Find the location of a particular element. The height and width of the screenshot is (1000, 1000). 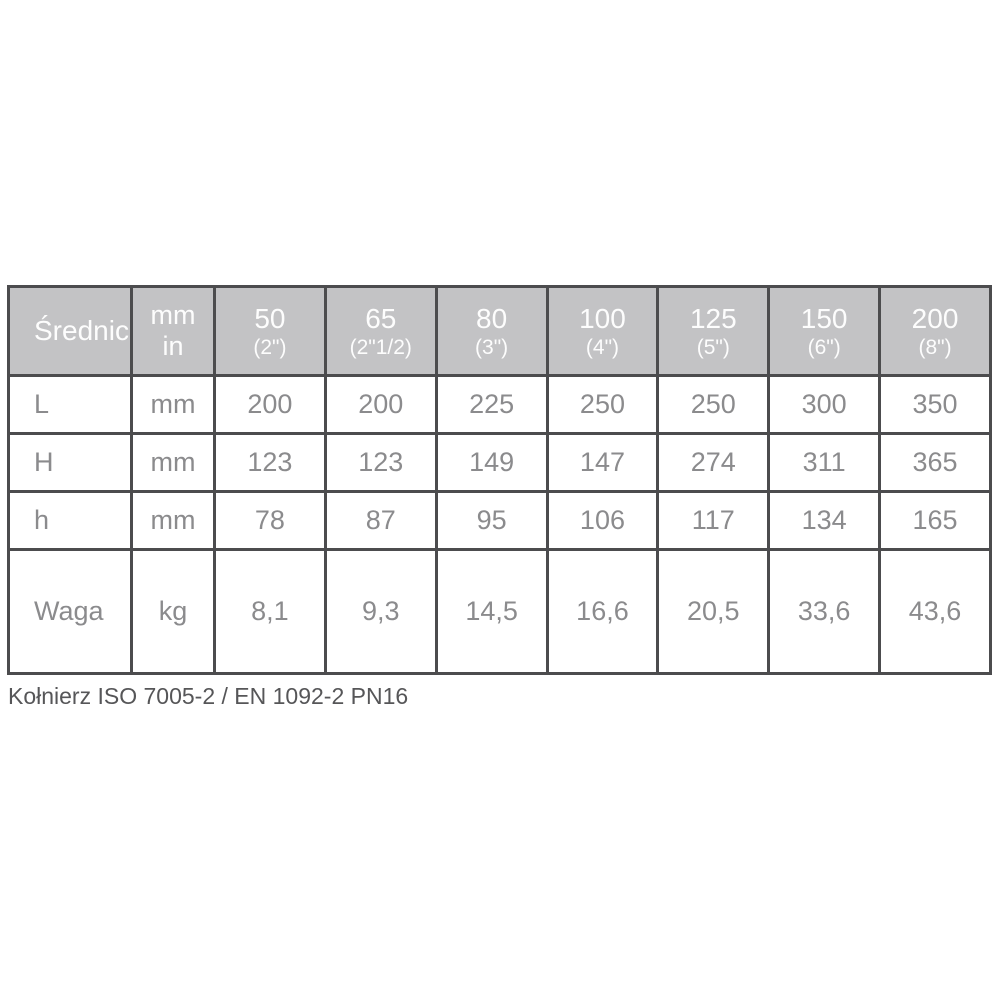

header-size-200: 200 (8") is located at coordinates (935, 331).